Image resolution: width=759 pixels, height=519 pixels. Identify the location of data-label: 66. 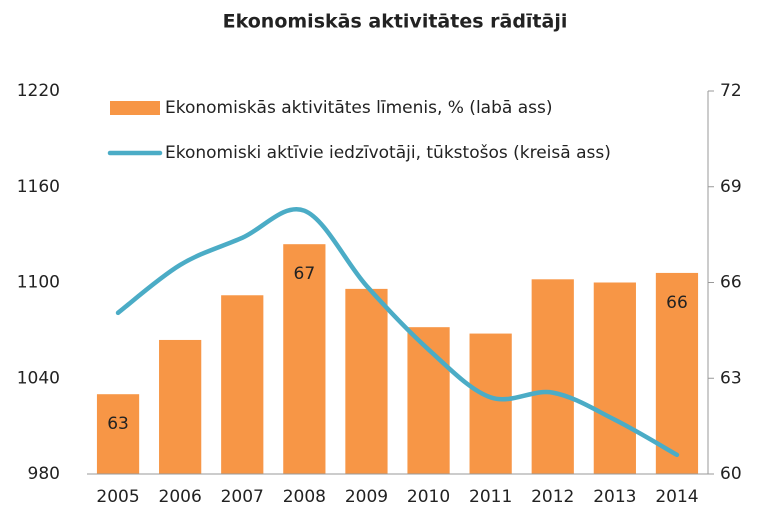
(677, 303).